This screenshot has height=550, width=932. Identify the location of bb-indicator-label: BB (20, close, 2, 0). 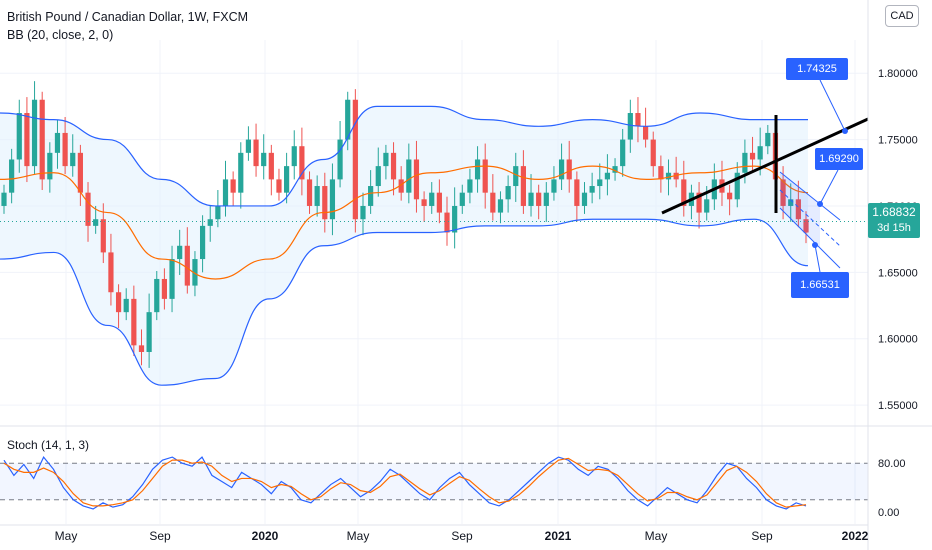
(60, 35).